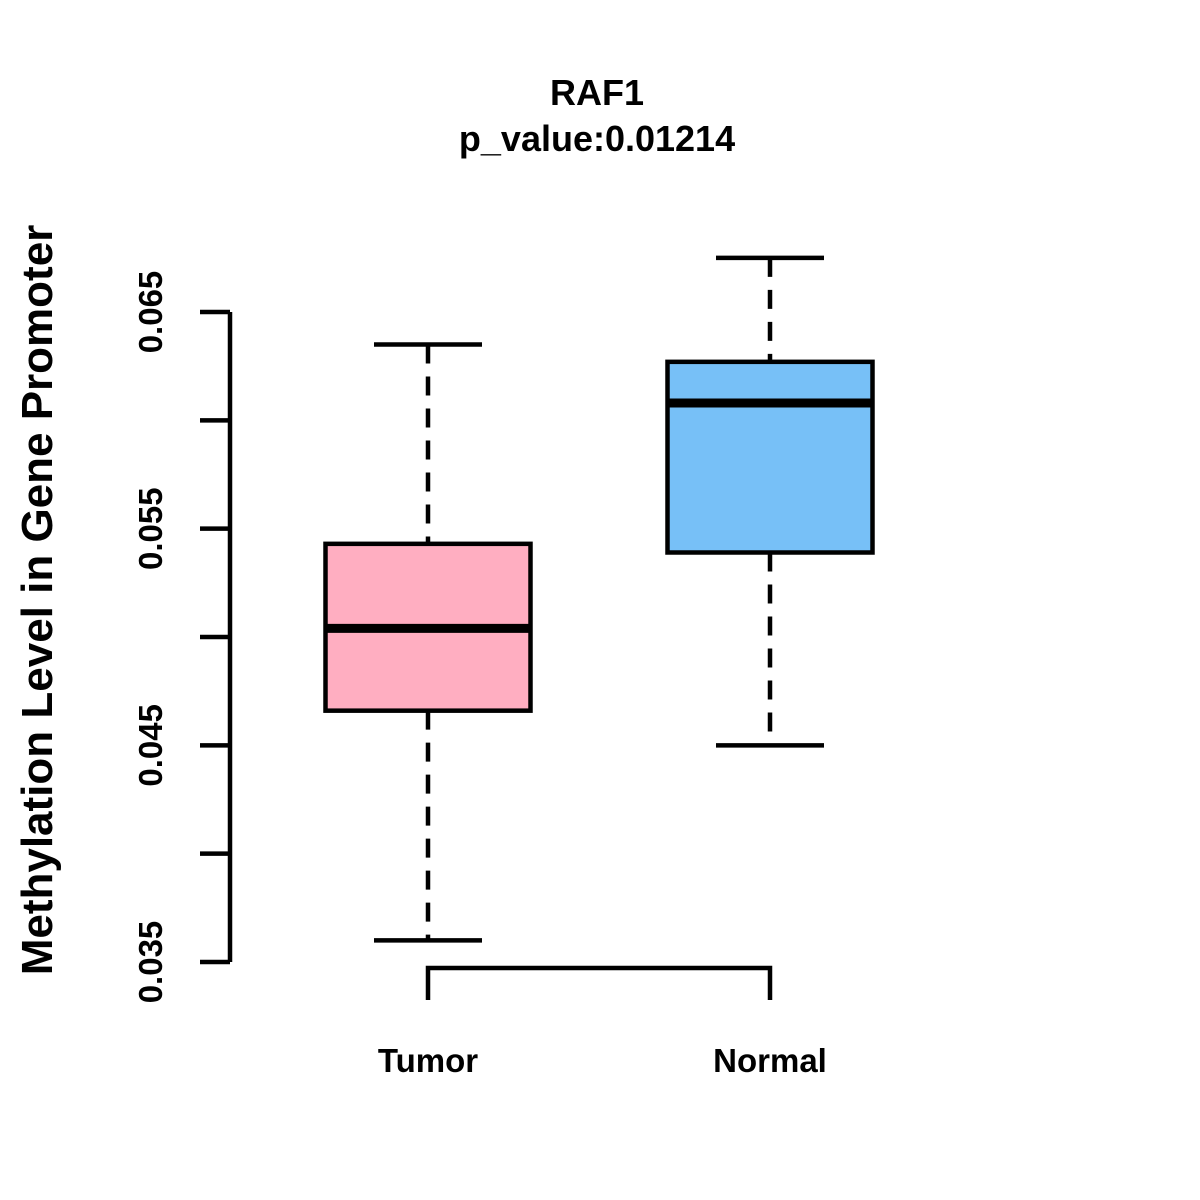 The height and width of the screenshot is (1200, 1200). I want to click on y-tick-label: 0.065, so click(150, 312).